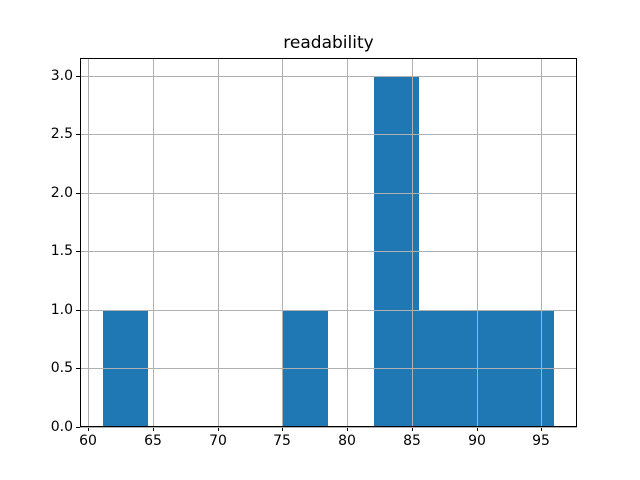 The width and height of the screenshot is (640, 480). What do you see at coordinates (153, 441) in the screenshot?
I see `x-tick-label: 65` at bounding box center [153, 441].